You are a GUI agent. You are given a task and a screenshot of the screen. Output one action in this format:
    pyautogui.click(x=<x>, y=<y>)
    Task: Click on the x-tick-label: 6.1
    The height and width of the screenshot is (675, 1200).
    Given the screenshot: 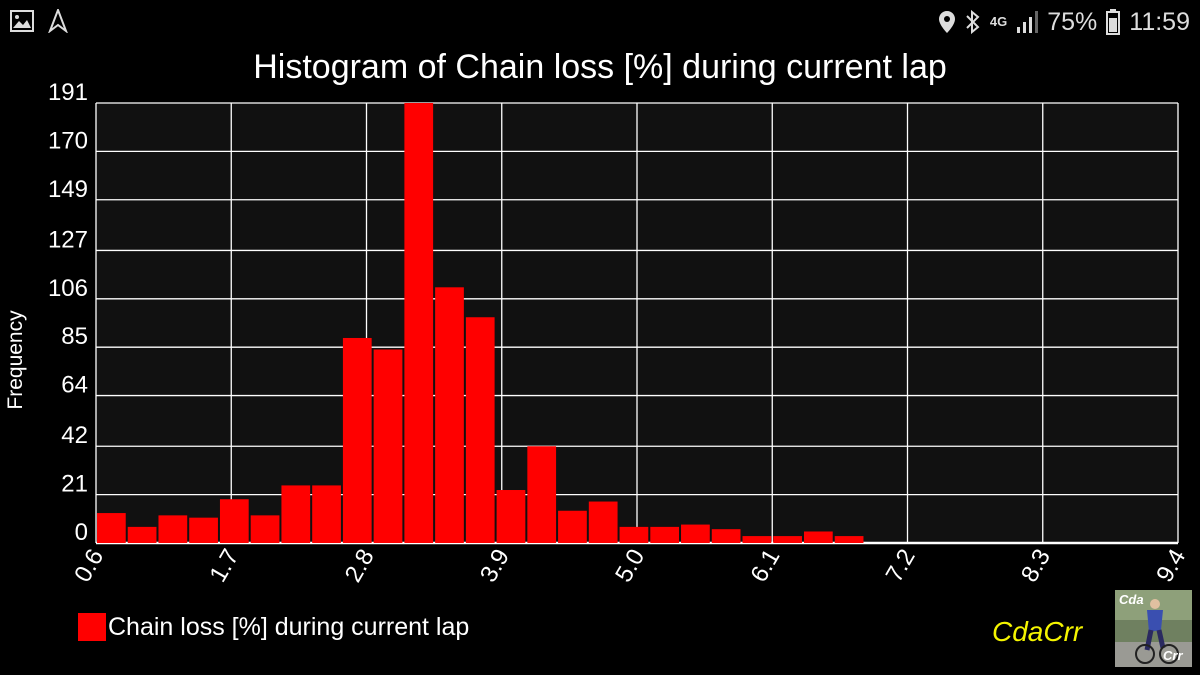 What is the action you would take?
    pyautogui.click(x=765, y=566)
    